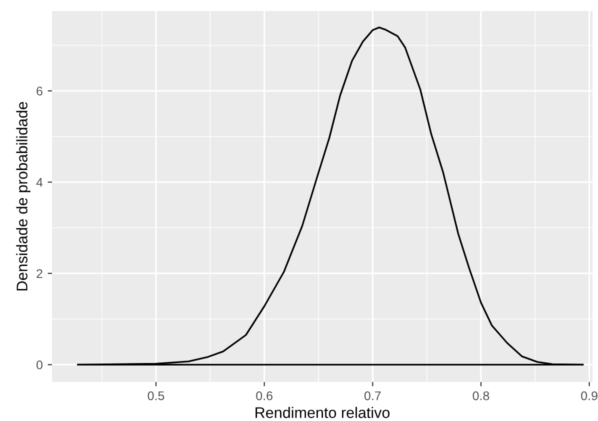  I want to click on x-tick-label: 0.6, so click(264, 395).